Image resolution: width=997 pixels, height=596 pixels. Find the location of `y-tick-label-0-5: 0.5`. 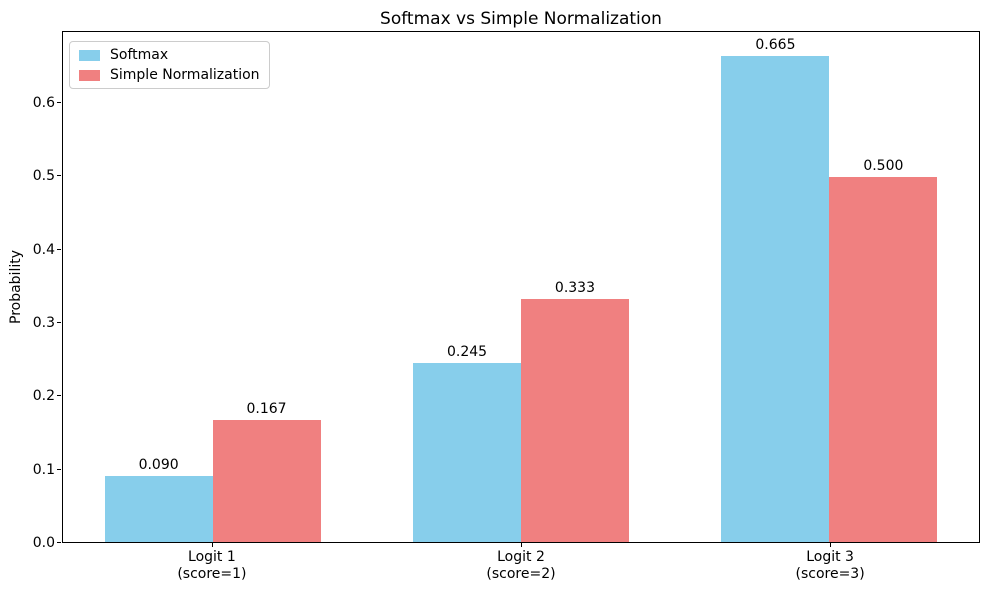

y-tick-label-0-5: 0.5 is located at coordinates (43, 176).